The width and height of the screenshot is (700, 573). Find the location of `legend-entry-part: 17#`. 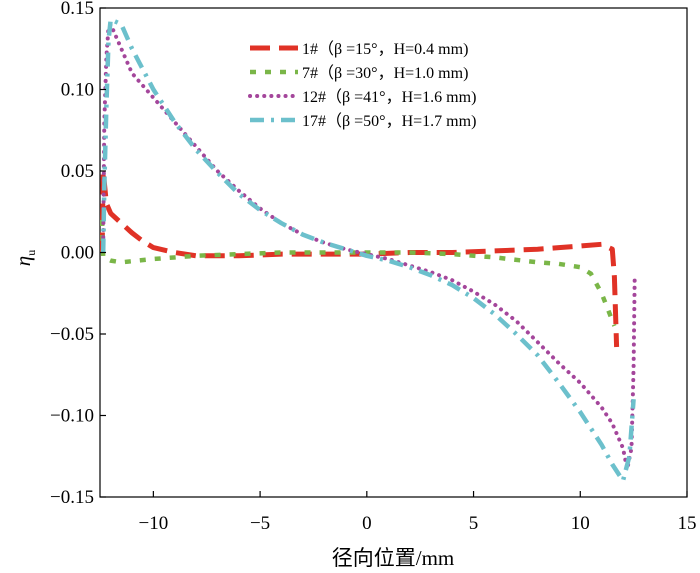

legend-entry-part: 17# is located at coordinates (314, 121).